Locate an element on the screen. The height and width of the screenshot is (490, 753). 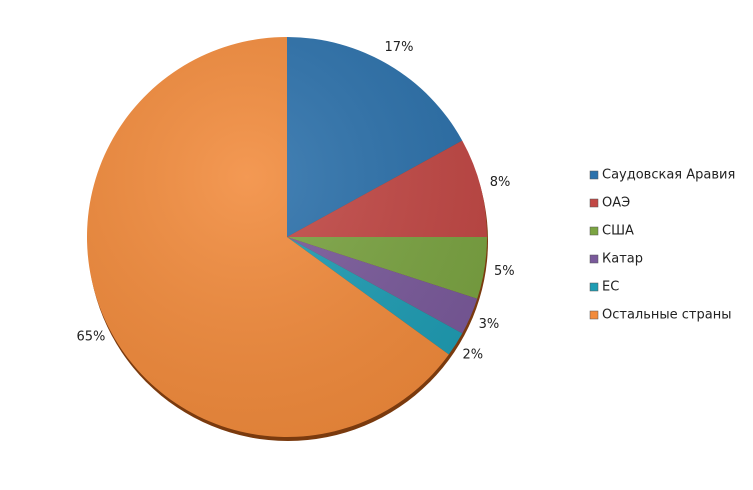
legend-label: ОАЭ is located at coordinates (616, 203).